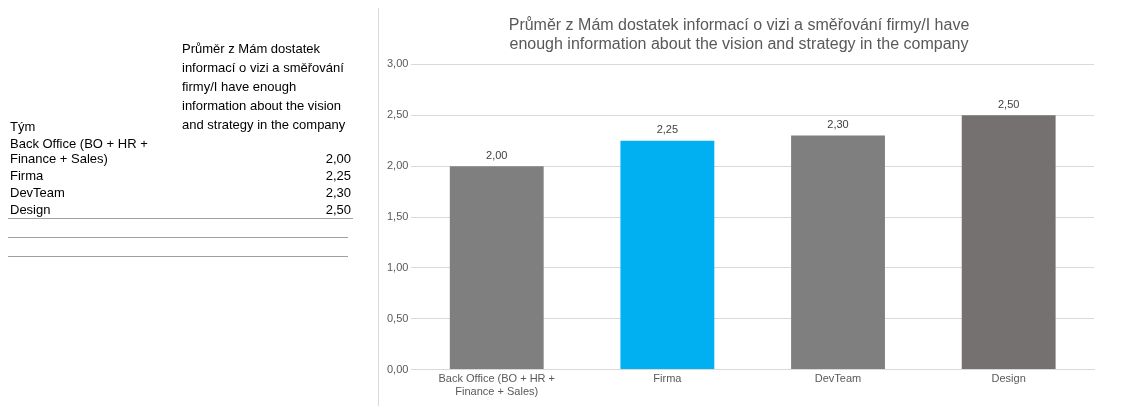 Image resolution: width=1126 pixels, height=414 pixels. What do you see at coordinates (27, 175) in the screenshot?
I see `category-label: Firma` at bounding box center [27, 175].